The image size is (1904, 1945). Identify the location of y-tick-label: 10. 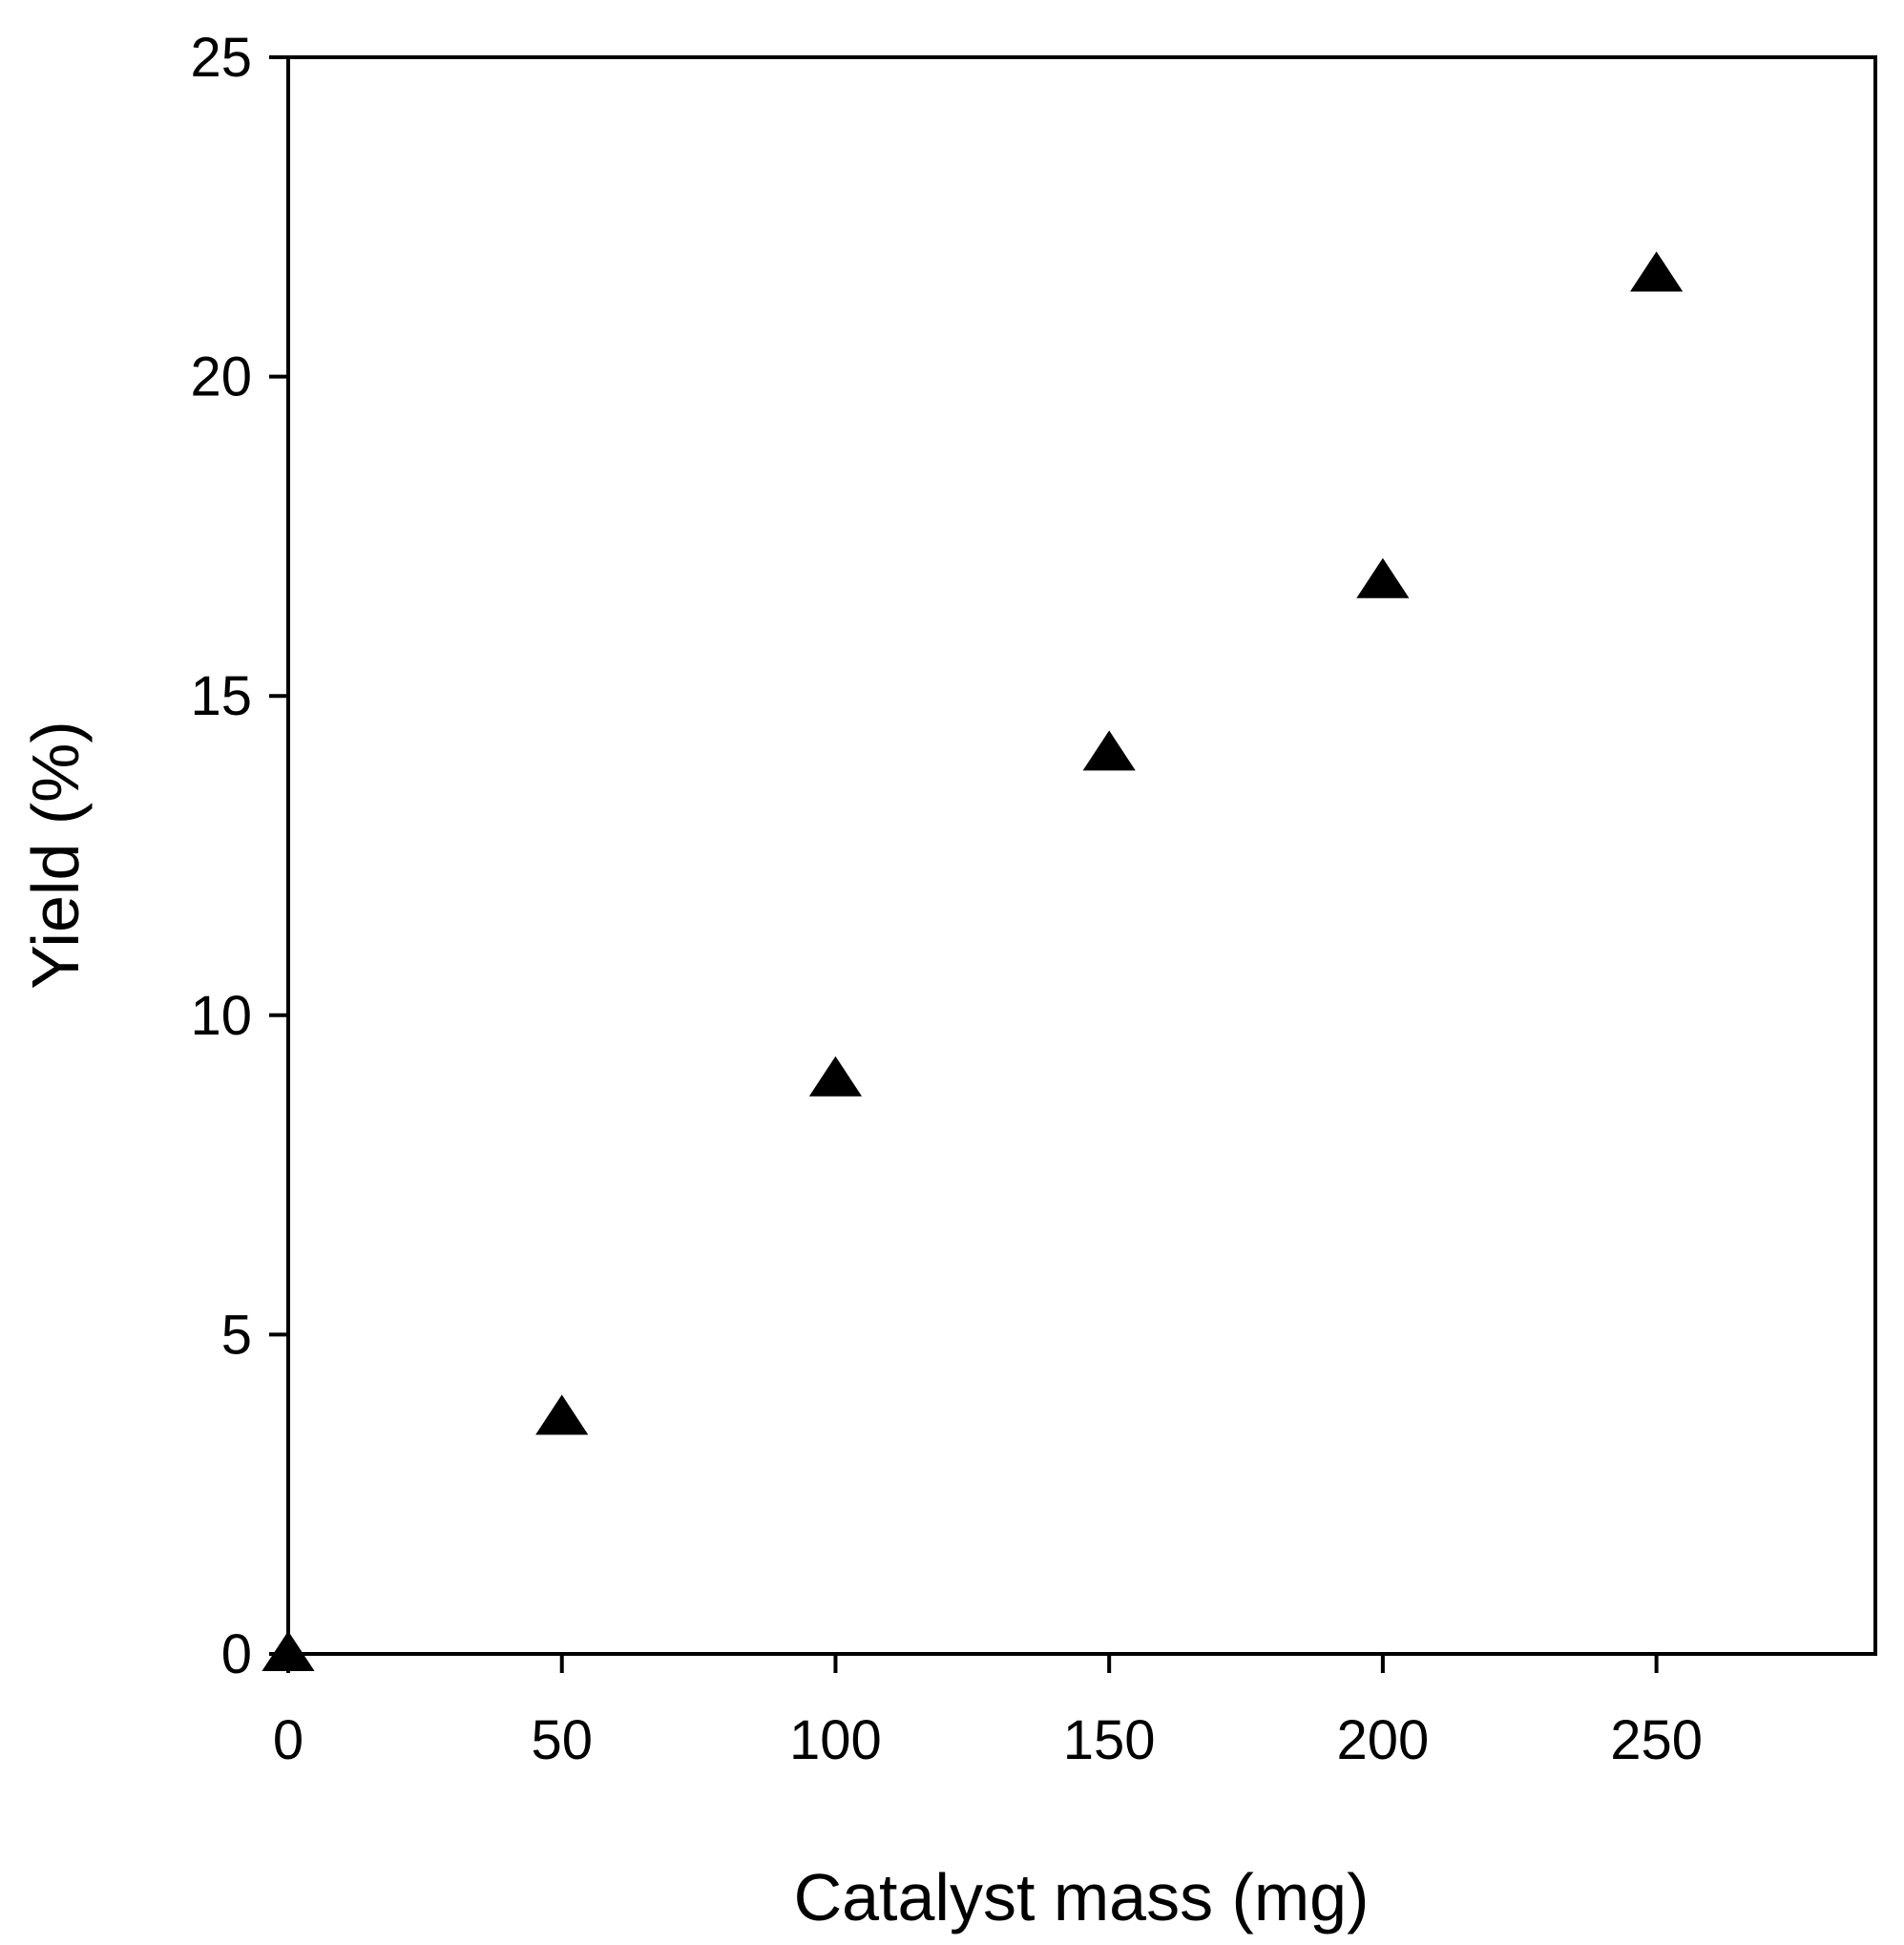
(221, 1016).